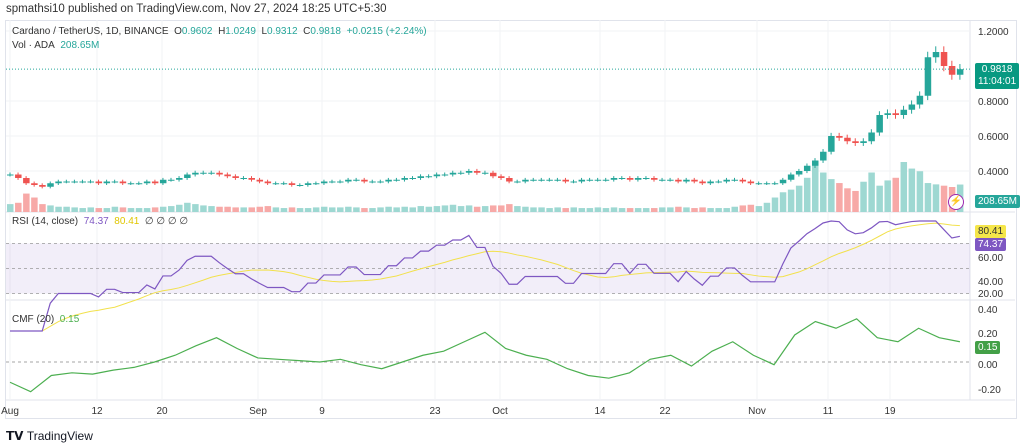 Image resolution: width=1024 pixels, height=447 pixels. I want to click on cmf-tick-label: -0.20, so click(989, 390).